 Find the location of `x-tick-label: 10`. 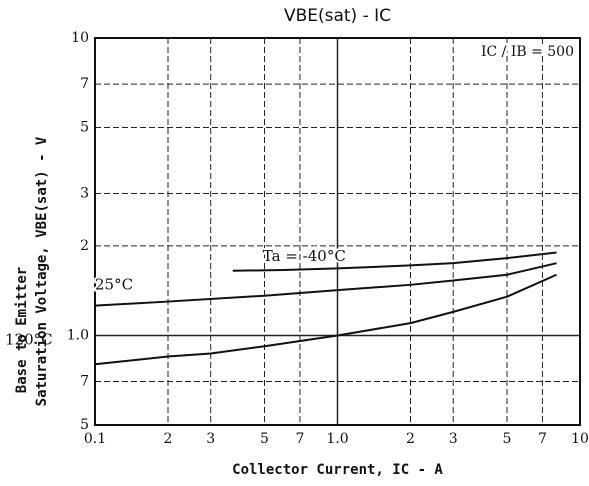

x-tick-label: 10 is located at coordinates (580, 439).